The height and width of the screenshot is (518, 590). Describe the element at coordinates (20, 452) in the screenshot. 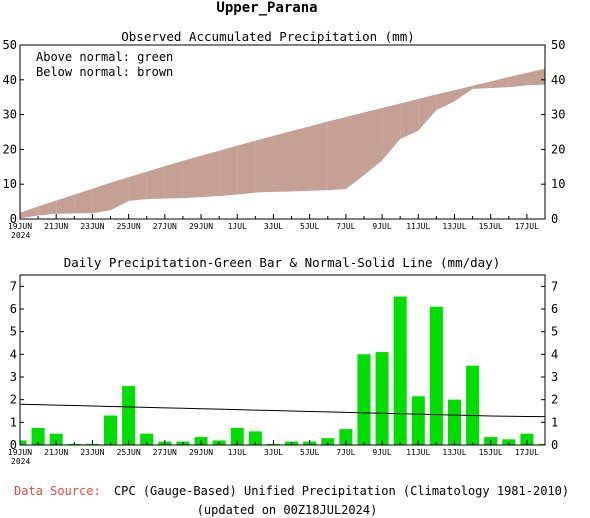

I see `bot-xlabel-0: 19JUN` at that location.